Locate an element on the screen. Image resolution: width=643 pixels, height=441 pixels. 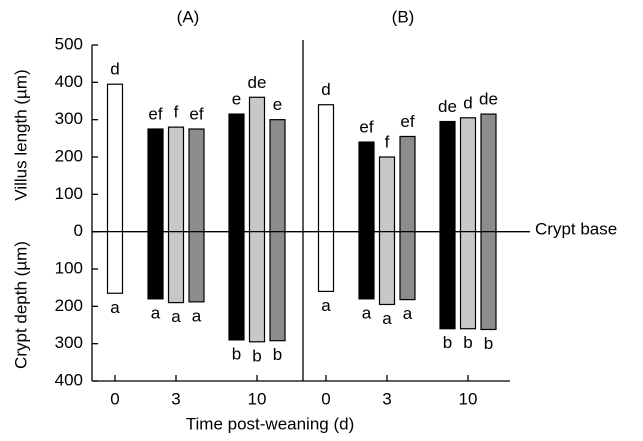
panel-title: (A) is located at coordinates (188, 16).